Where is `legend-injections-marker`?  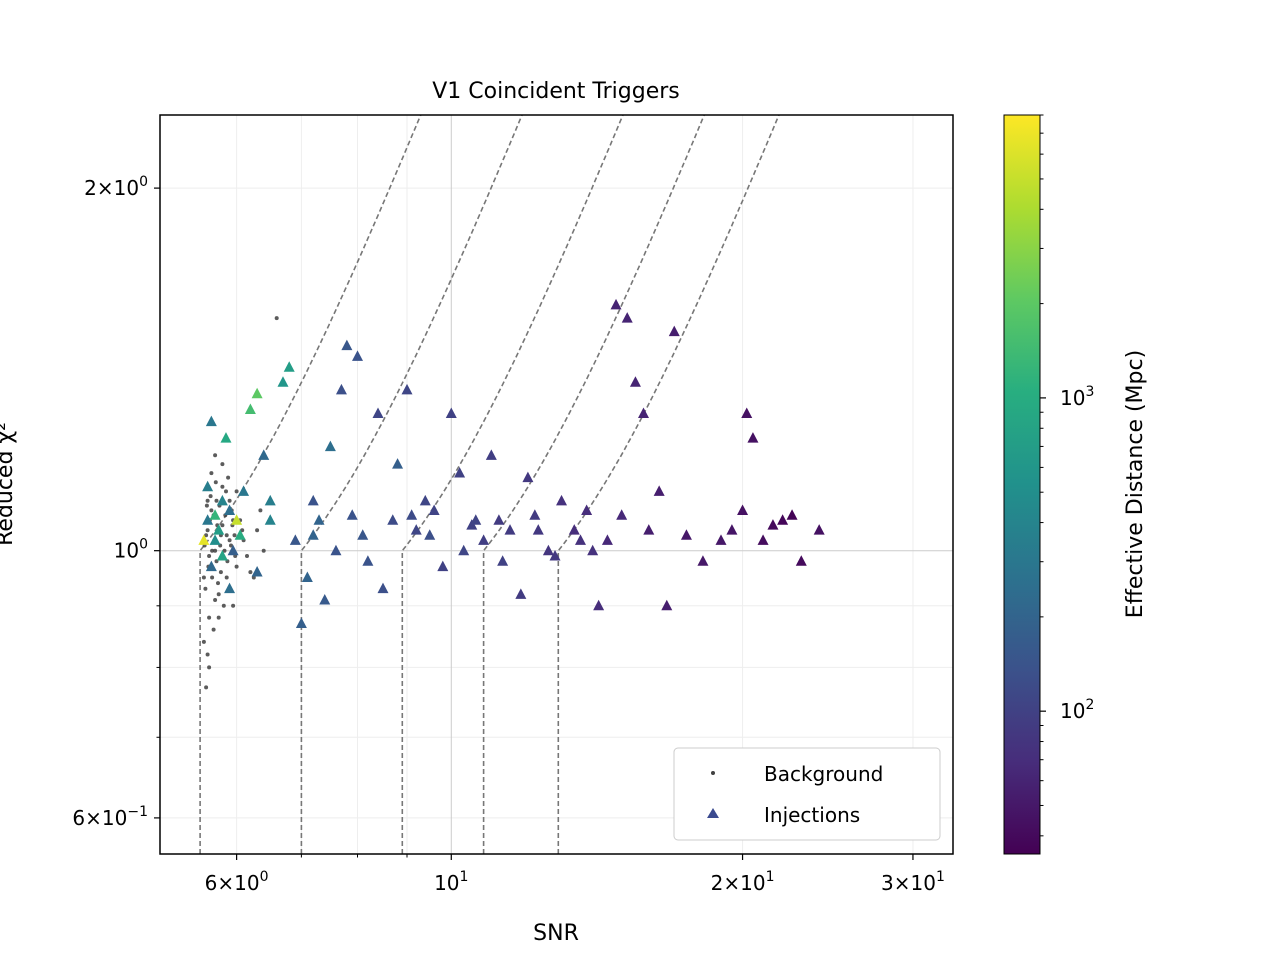 legend-injections-marker is located at coordinates (713, 813).